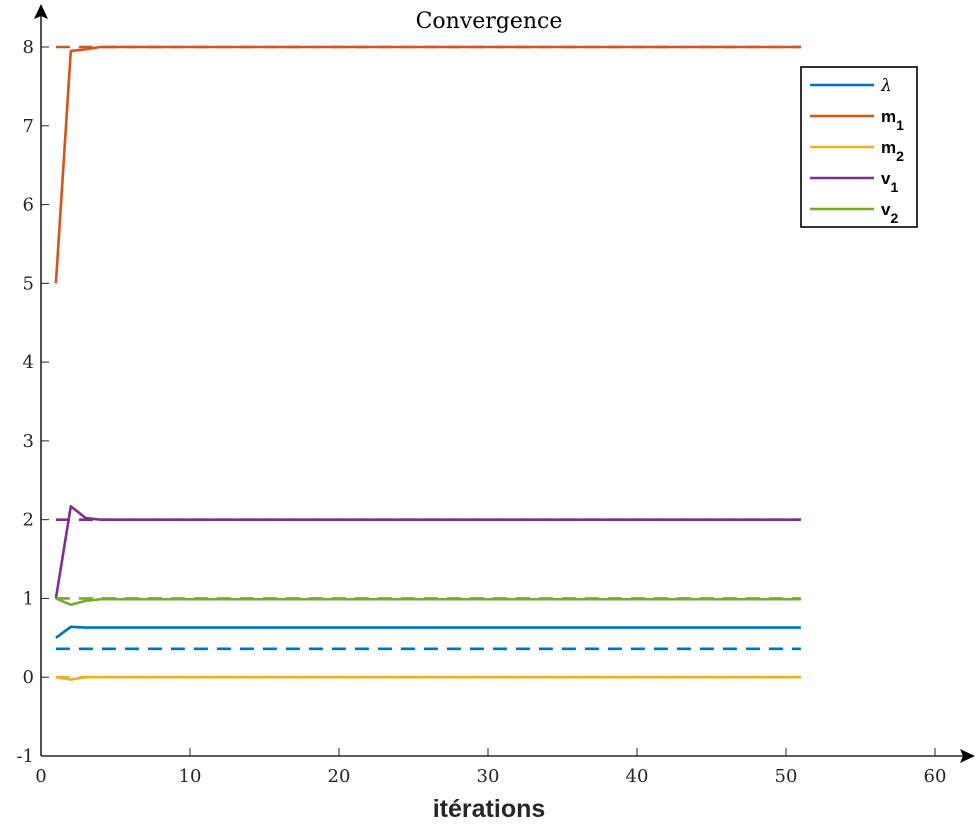 Image resolution: width=979 pixels, height=827 pixels. I want to click on x-tick-label: 10, so click(190, 776).